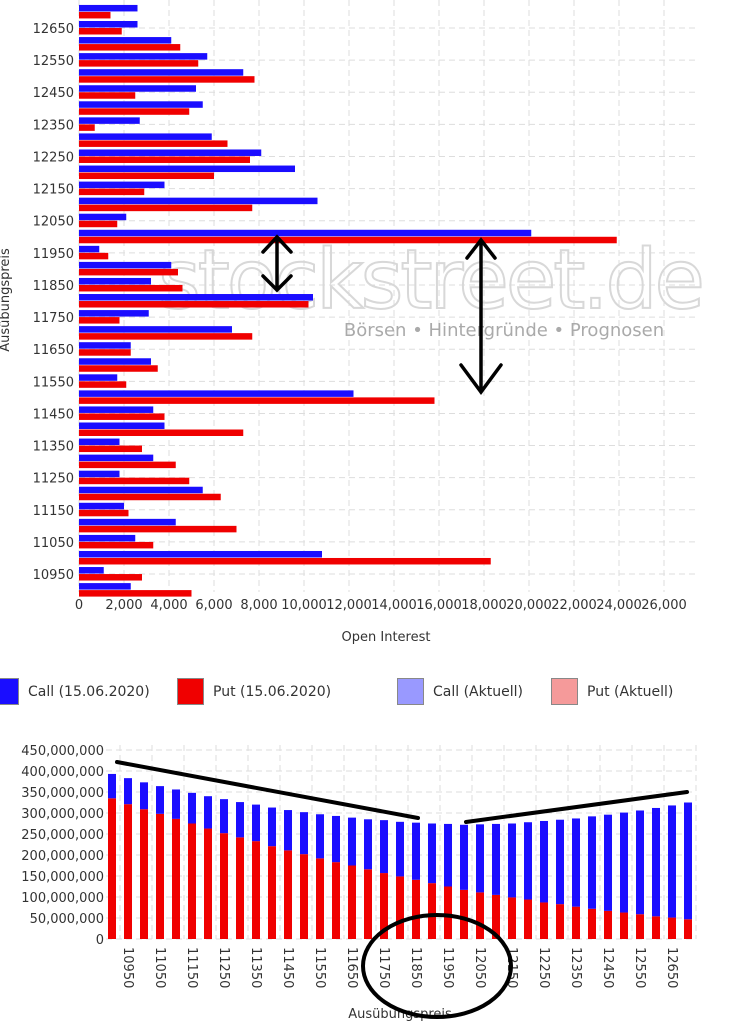 The image size is (741, 1027). I want to click on legend-label: Call (Aktuell), so click(478, 691).